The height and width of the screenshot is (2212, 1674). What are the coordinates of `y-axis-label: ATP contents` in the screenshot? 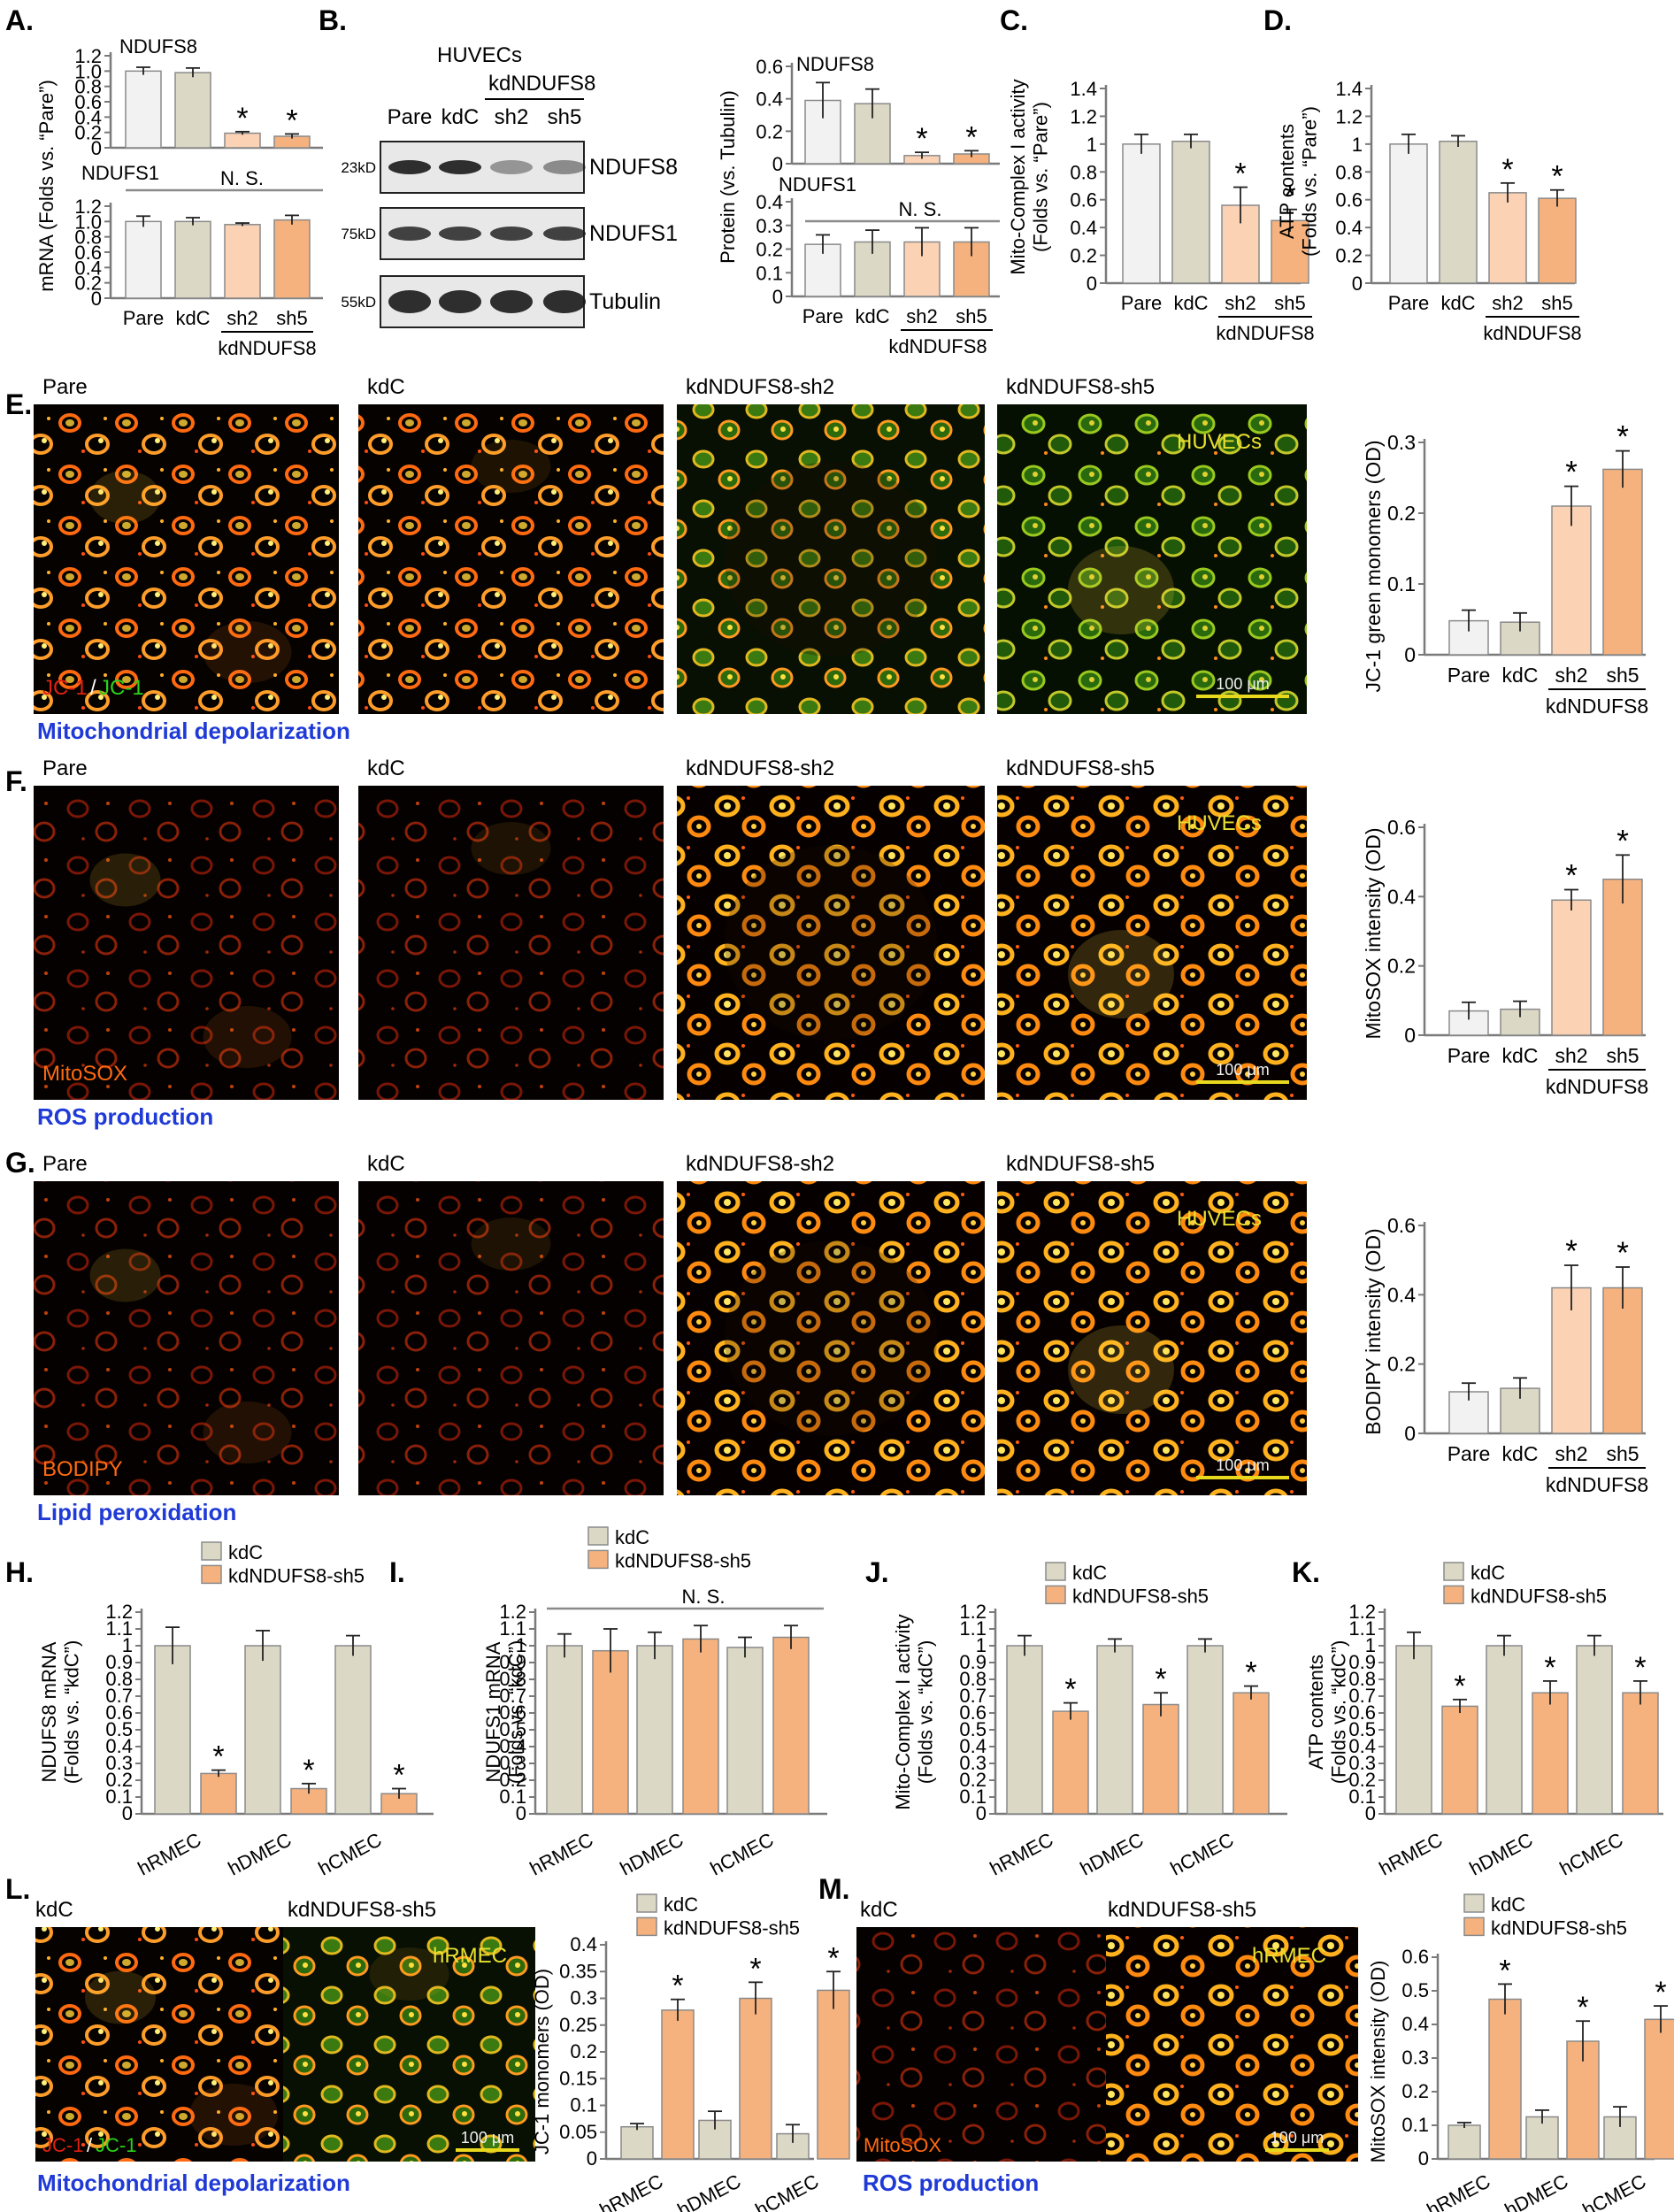 It's located at (1316, 1713).